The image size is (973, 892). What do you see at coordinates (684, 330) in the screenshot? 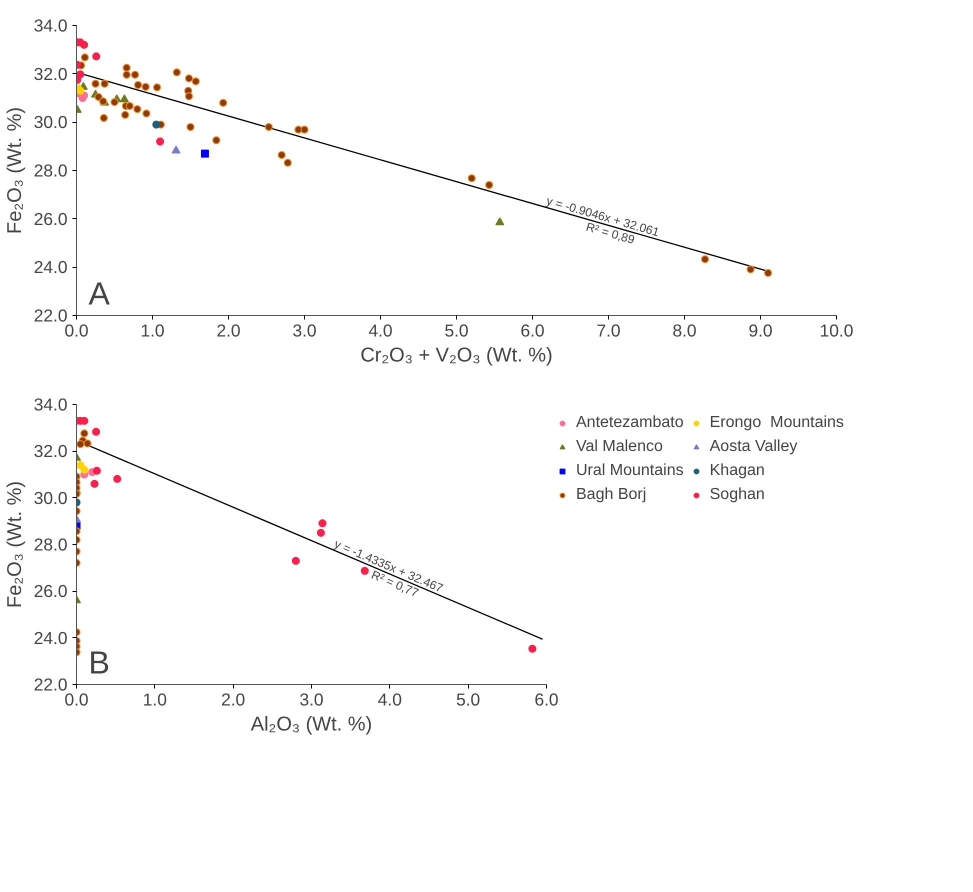
I see `x-tick-label: 8.0` at bounding box center [684, 330].